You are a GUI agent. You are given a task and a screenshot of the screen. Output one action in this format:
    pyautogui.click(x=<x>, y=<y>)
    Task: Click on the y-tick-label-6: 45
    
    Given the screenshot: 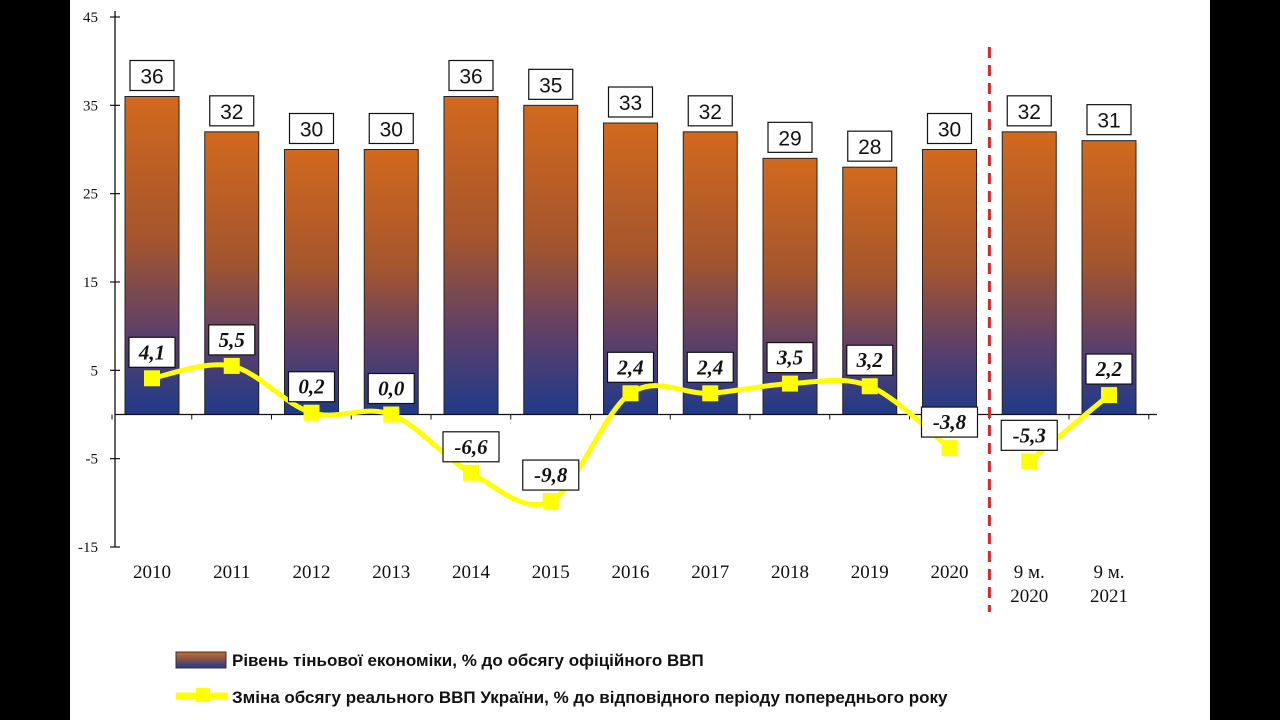 What is the action you would take?
    pyautogui.click(x=90, y=18)
    